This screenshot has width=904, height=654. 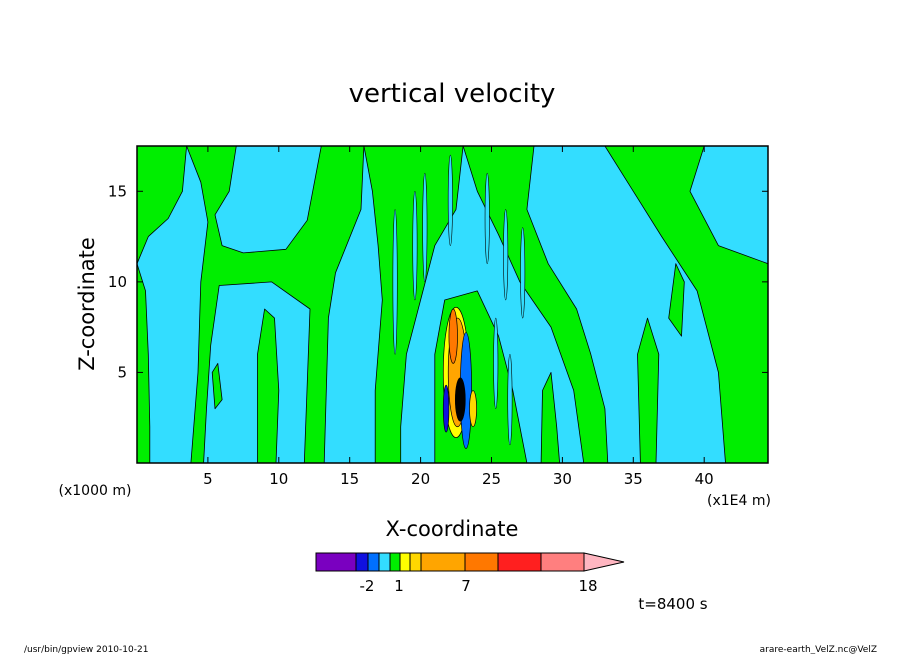 I want to click on colorbar-label: 7, so click(x=466, y=586).